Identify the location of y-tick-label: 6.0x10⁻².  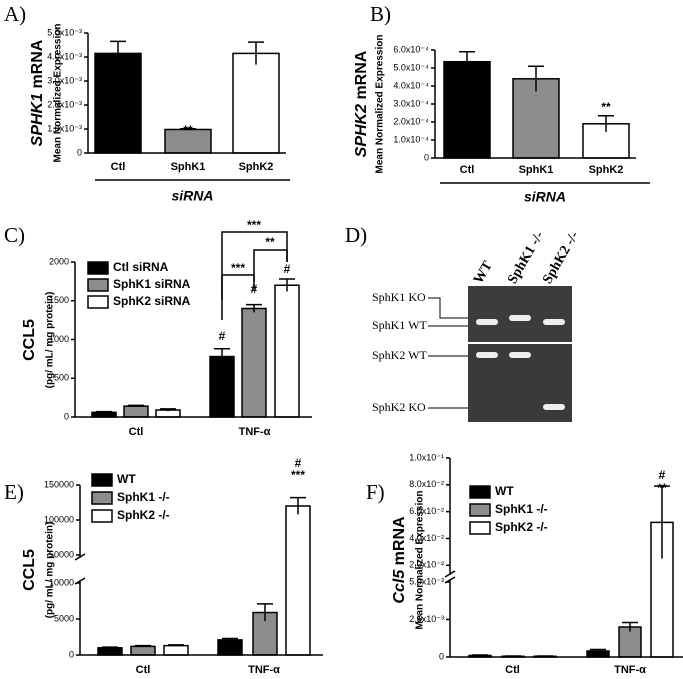
(426, 511).